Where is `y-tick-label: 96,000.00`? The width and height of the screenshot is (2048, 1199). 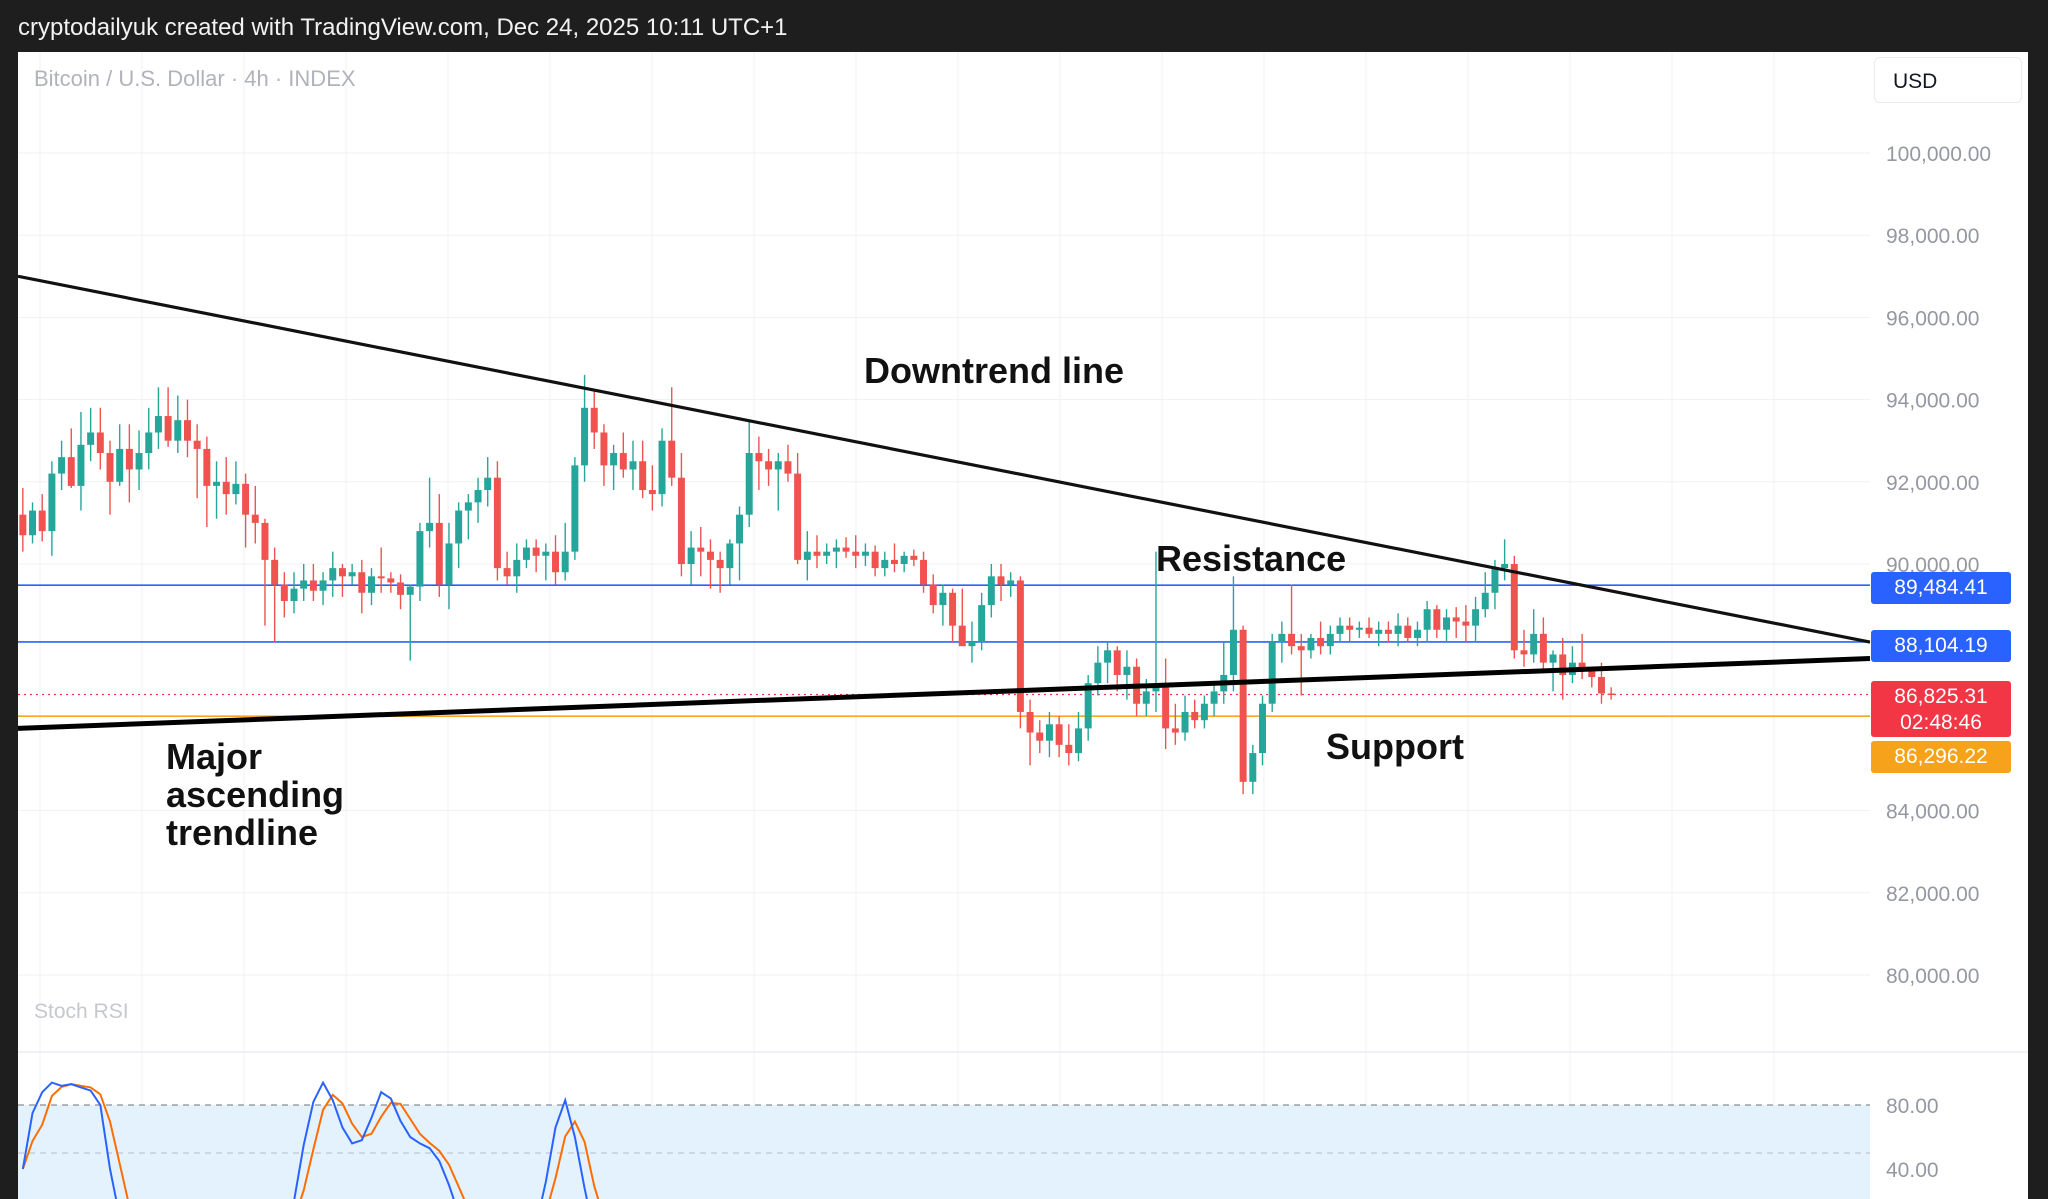 y-tick-label: 96,000.00 is located at coordinates (1932, 318).